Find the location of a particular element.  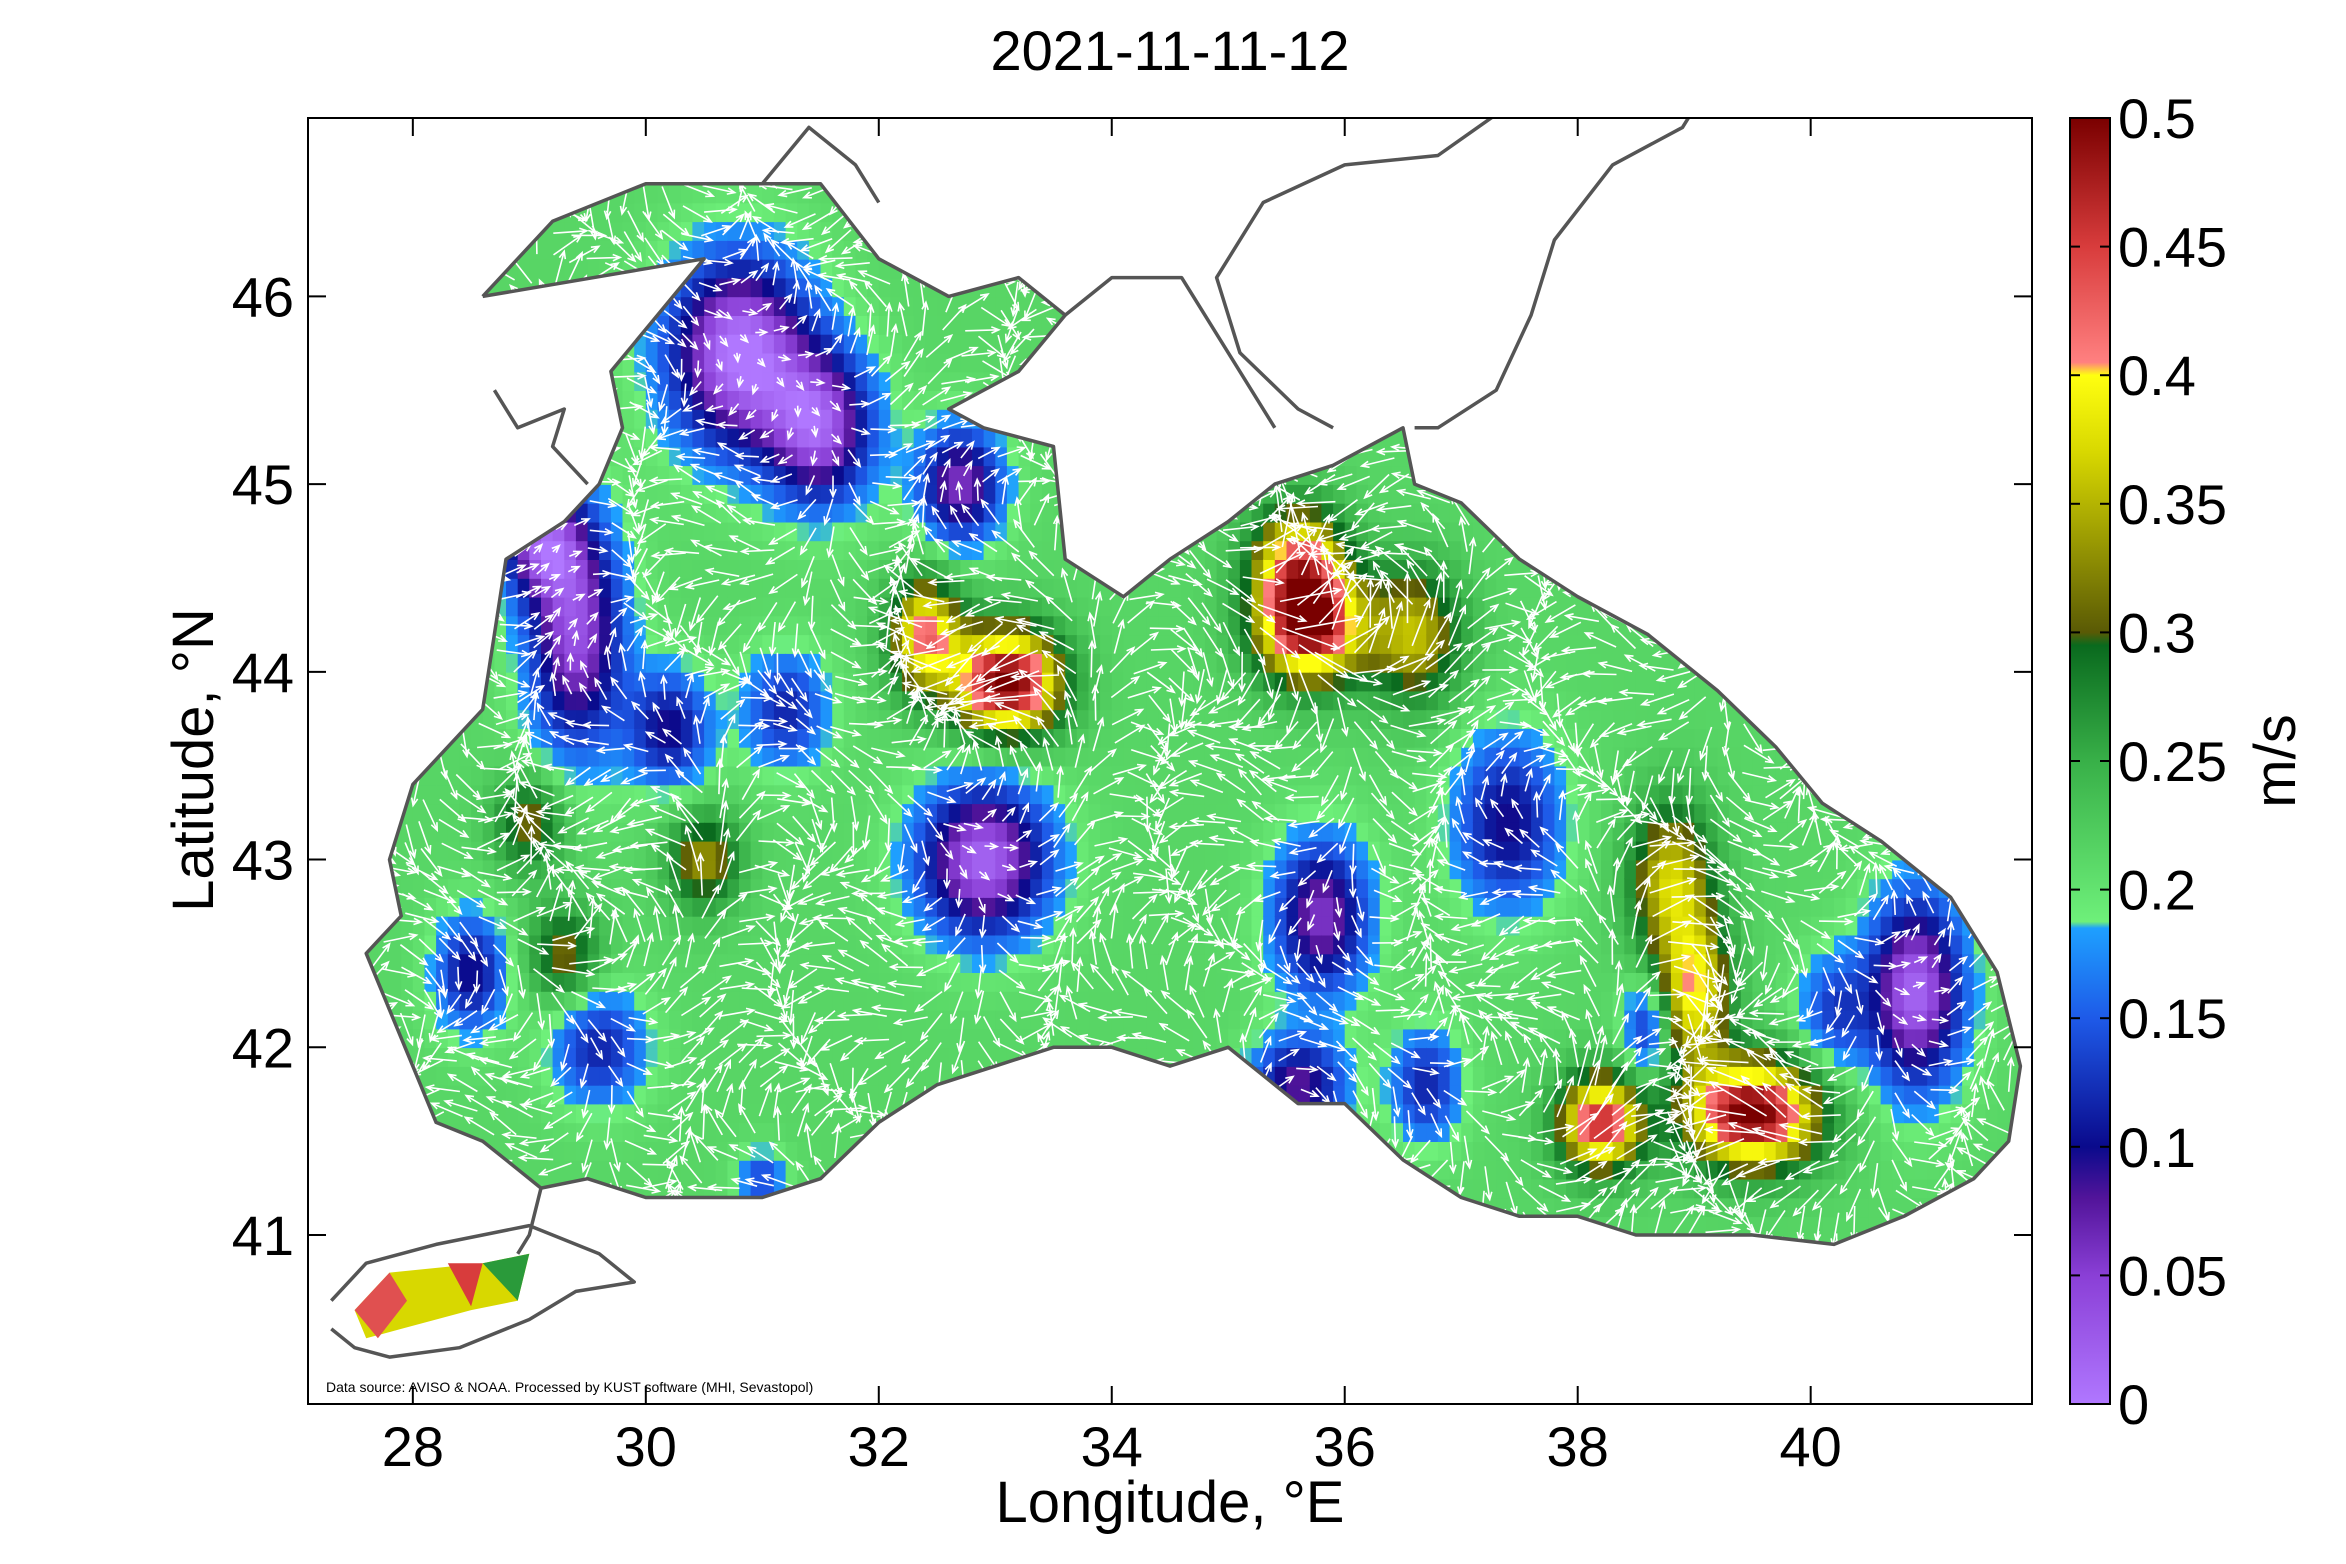

x-tick-label: 40 is located at coordinates (1811, 1446).